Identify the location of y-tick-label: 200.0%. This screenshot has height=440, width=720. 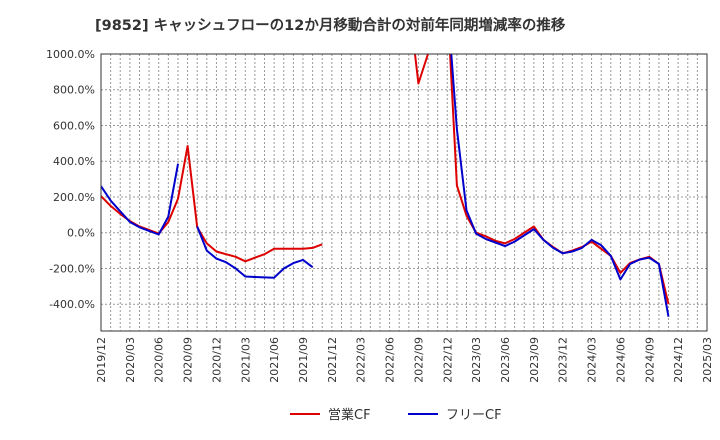
(74, 197).